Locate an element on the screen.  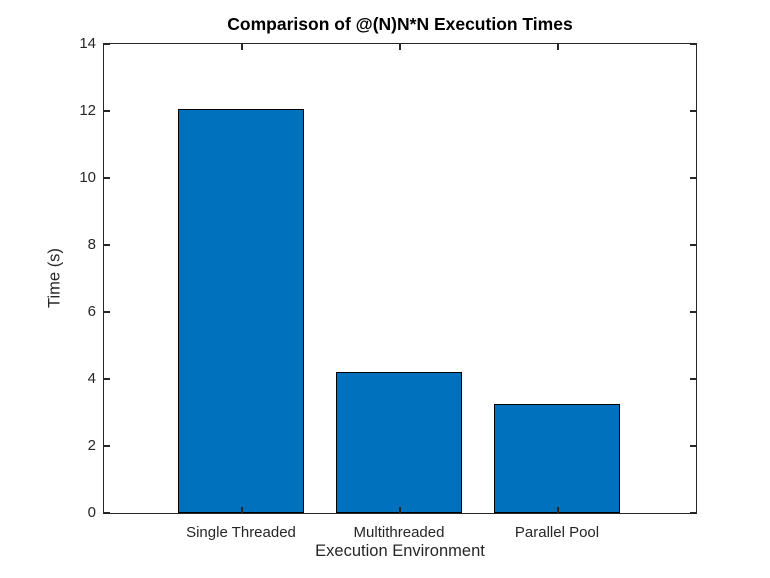
y-tick-label: 2 is located at coordinates (91, 445).